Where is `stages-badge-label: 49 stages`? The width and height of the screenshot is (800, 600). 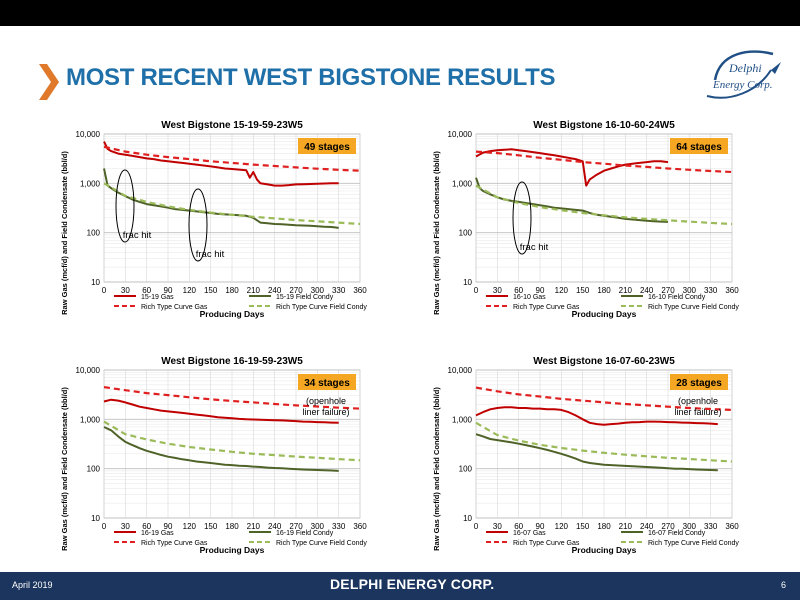
stages-badge-label: 49 stages is located at coordinates (327, 147).